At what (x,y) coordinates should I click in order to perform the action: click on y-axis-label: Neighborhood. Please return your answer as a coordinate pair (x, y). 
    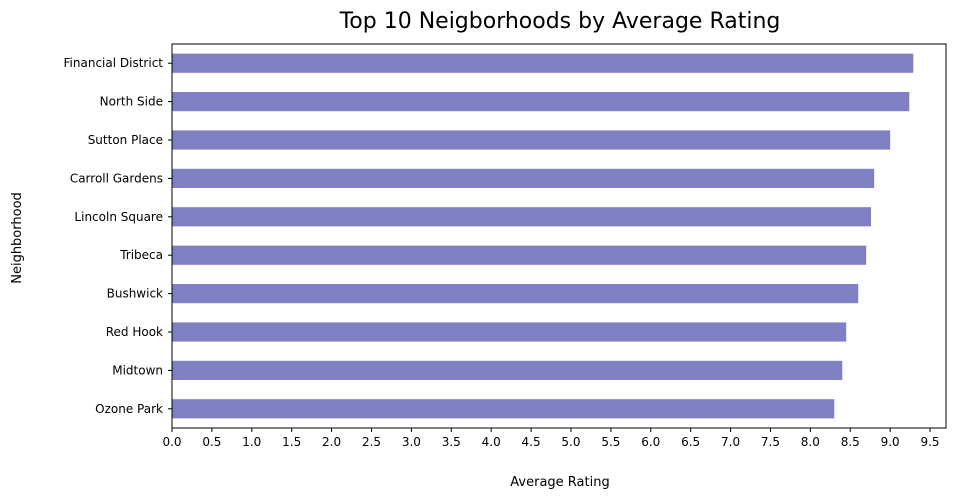
    Looking at the image, I should click on (17, 238).